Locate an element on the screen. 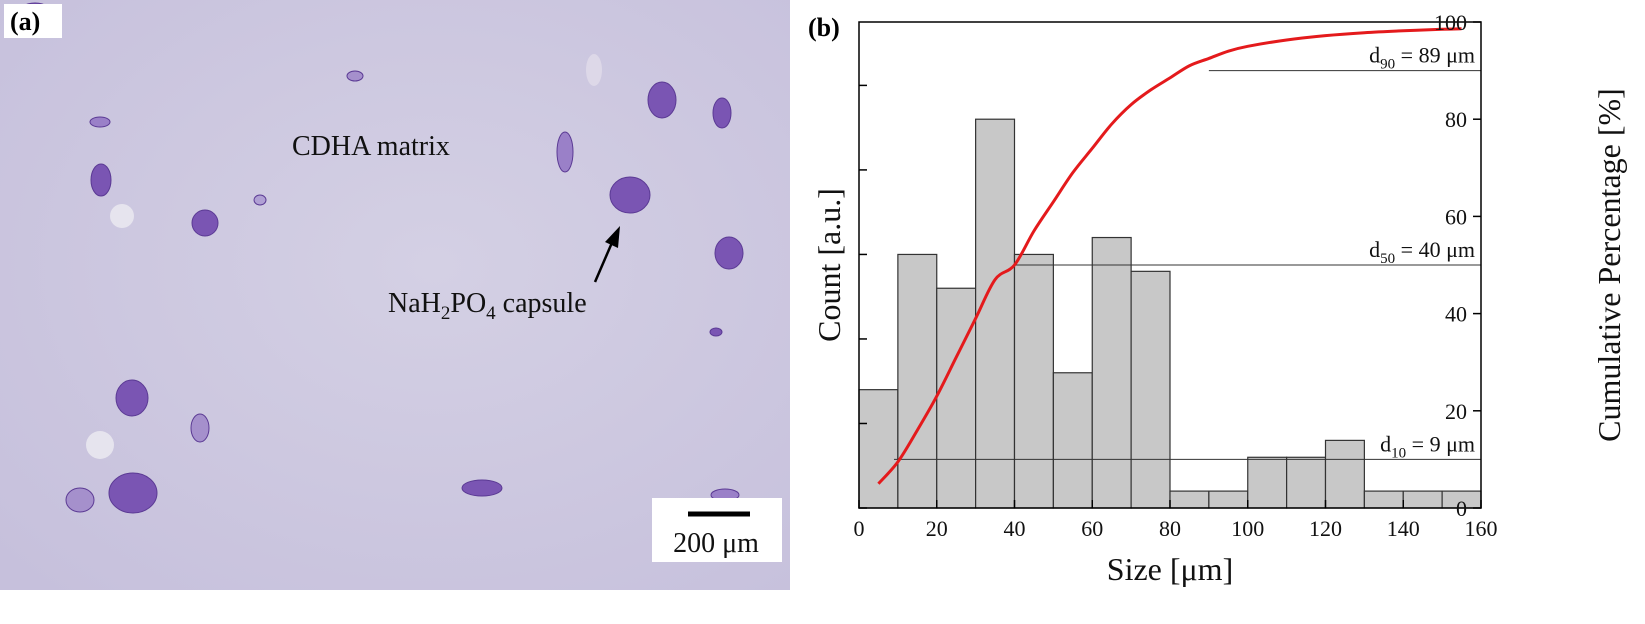  reference-label: d10 = 9 μm is located at coordinates (1427, 446).